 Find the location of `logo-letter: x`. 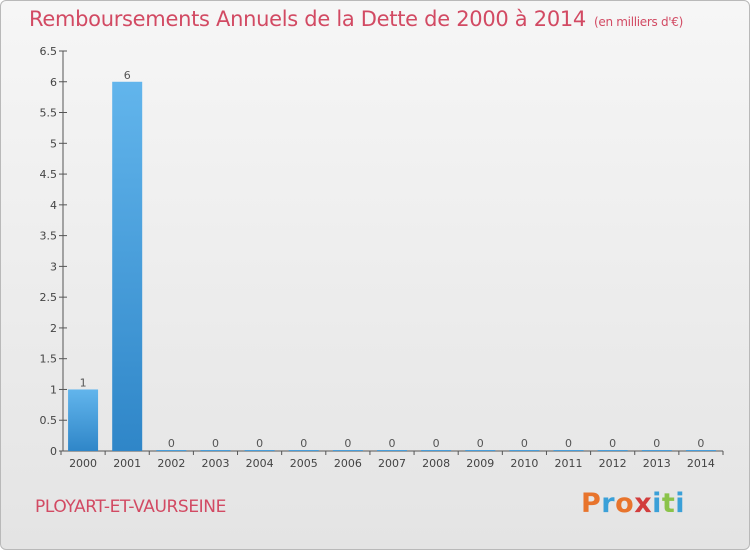

logo-letter: x is located at coordinates (643, 503).